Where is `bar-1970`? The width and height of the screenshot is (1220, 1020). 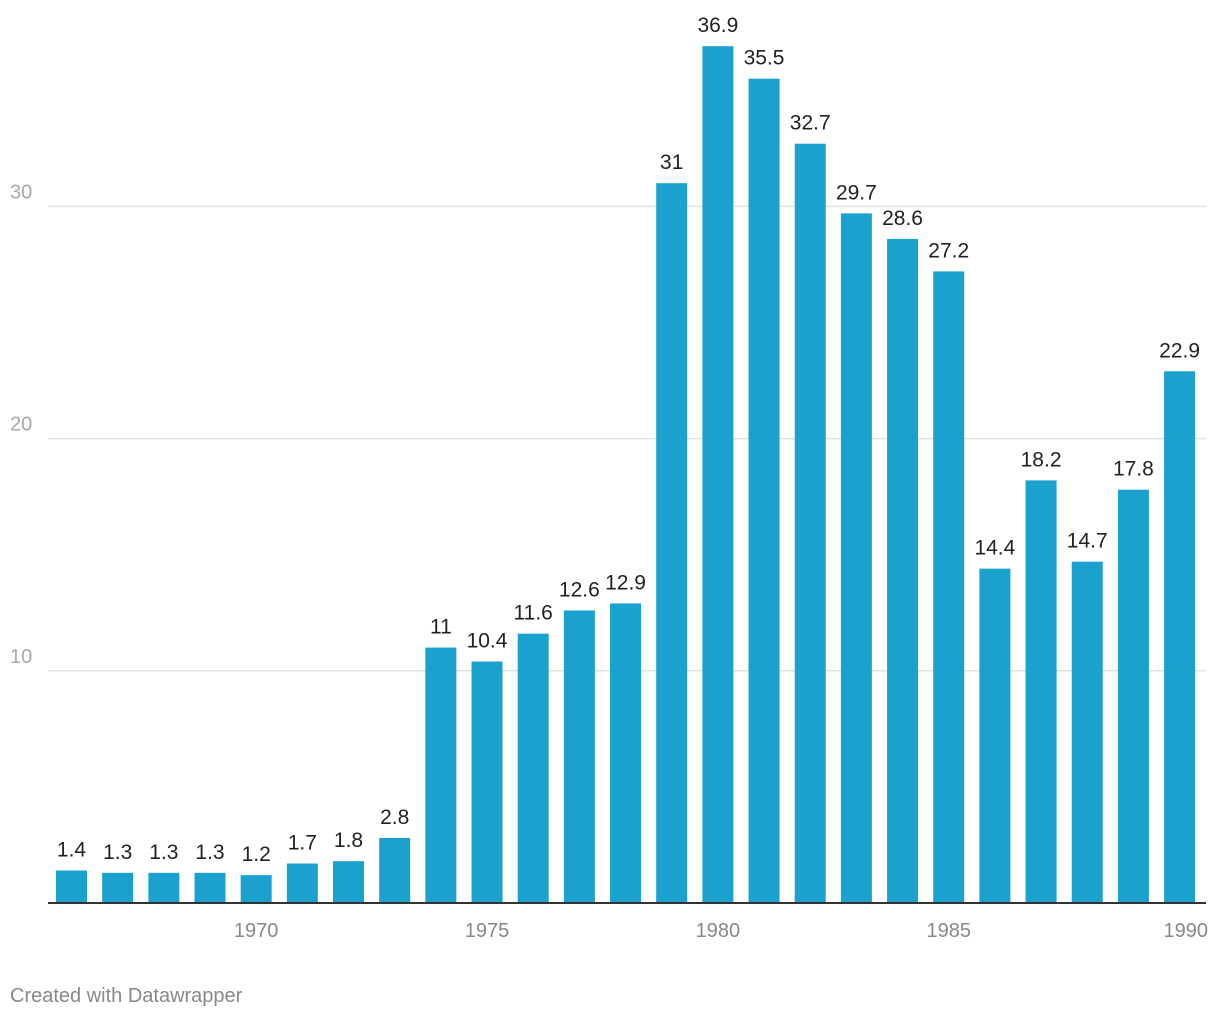
bar-1970 is located at coordinates (256, 889).